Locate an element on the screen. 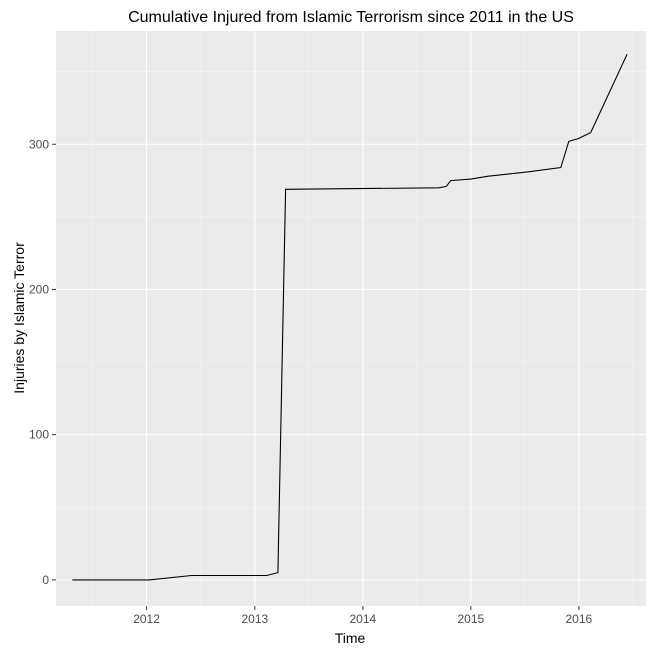 This screenshot has height=653, width=653. x-tick-label: 2013 is located at coordinates (254, 619).